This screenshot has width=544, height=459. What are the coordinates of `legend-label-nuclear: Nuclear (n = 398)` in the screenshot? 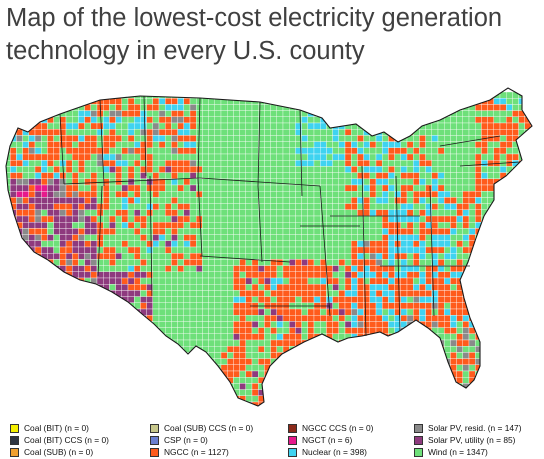 It's located at (334, 452).